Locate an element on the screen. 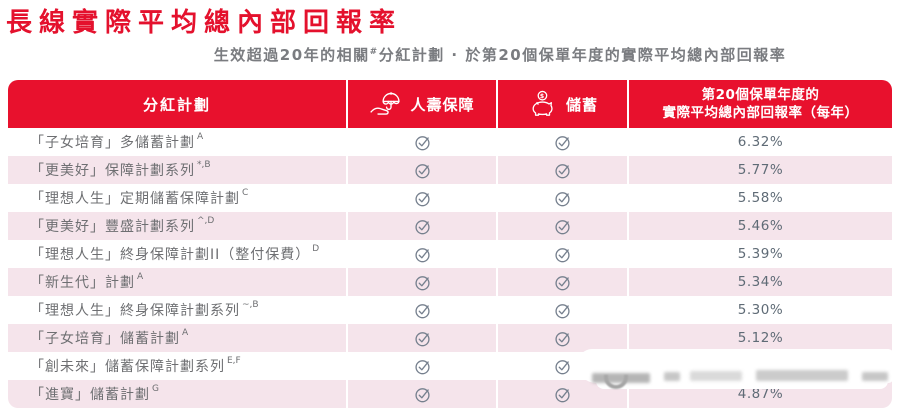  table-row: 「進寶」儲蓄計劃 G 4.87% is located at coordinates (450, 394).